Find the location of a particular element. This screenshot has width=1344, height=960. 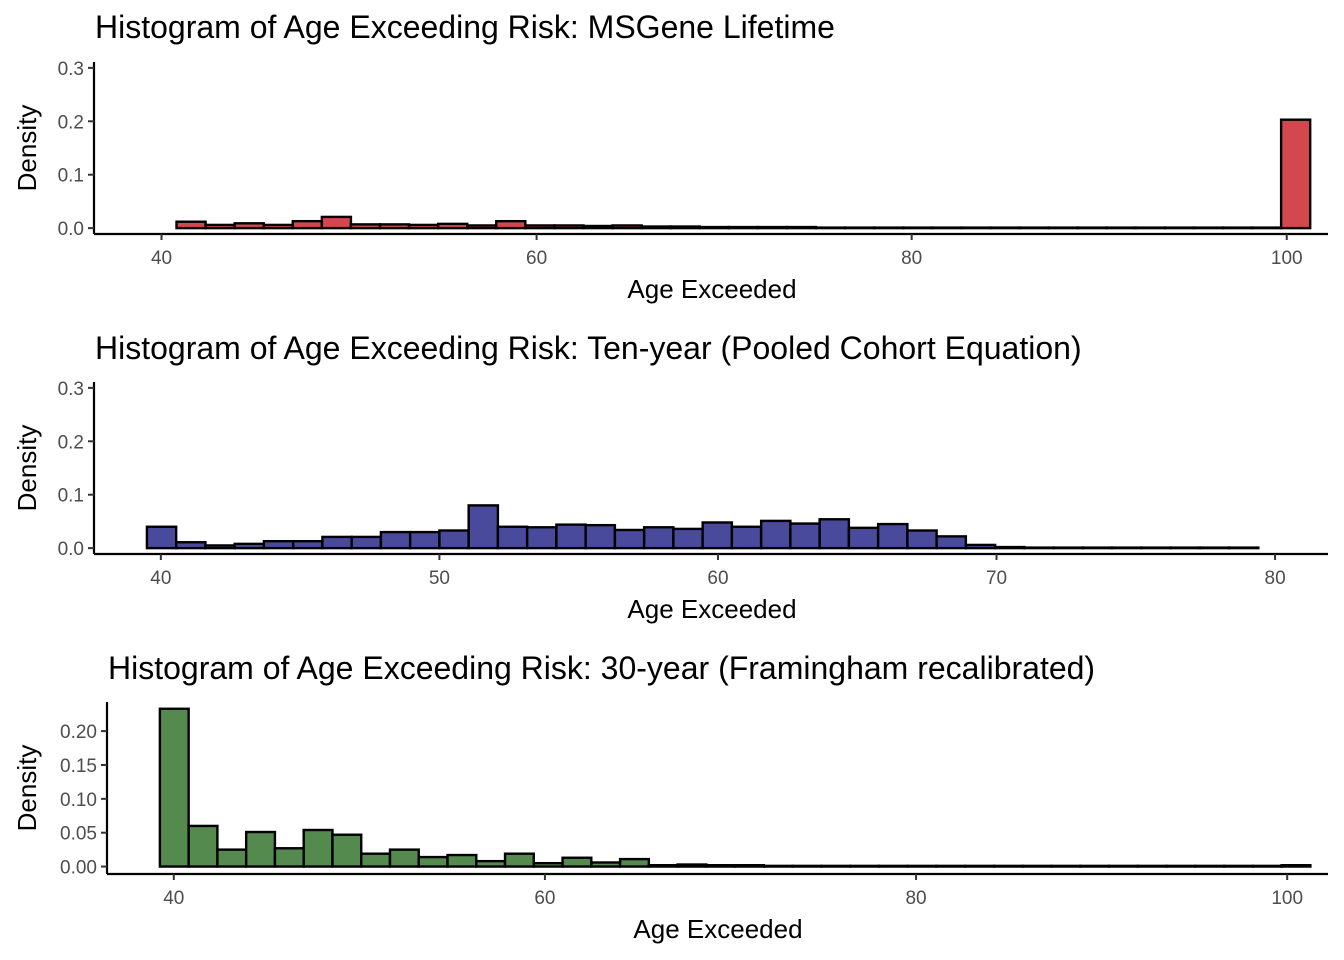

y-tick-label: 0.05 is located at coordinates (78, 834).